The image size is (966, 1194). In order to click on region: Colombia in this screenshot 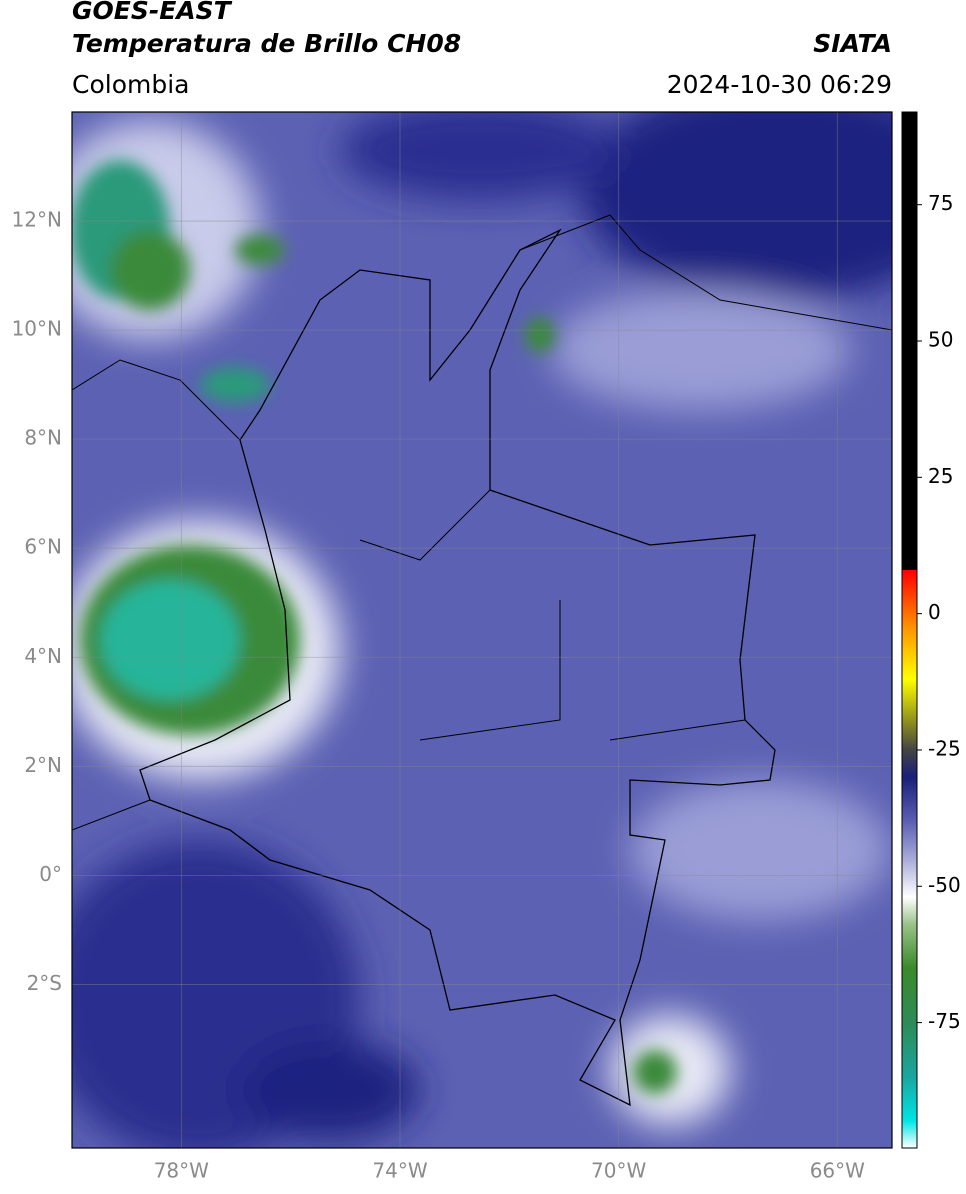, I will do `click(130, 84)`.